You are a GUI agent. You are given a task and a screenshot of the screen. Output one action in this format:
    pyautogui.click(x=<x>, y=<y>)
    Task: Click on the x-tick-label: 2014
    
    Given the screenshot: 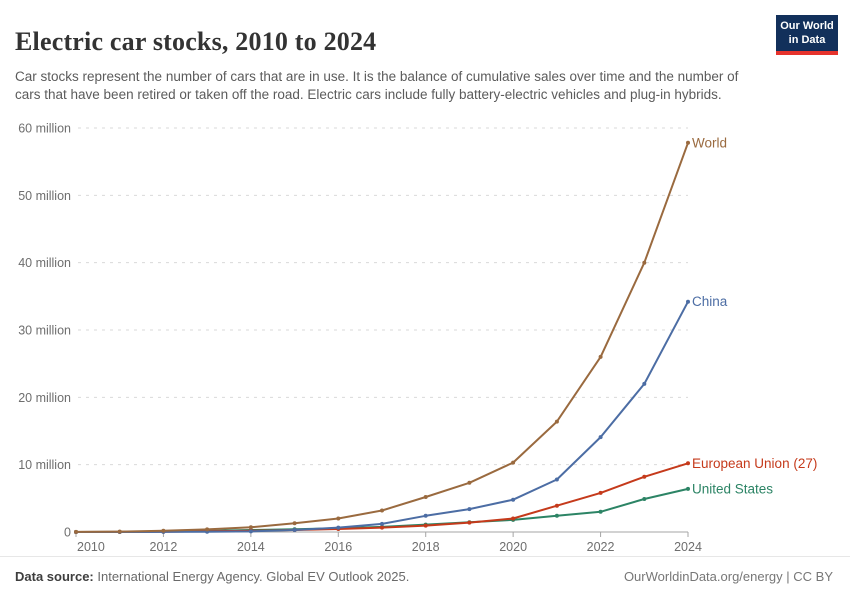 What is the action you would take?
    pyautogui.click(x=251, y=547)
    